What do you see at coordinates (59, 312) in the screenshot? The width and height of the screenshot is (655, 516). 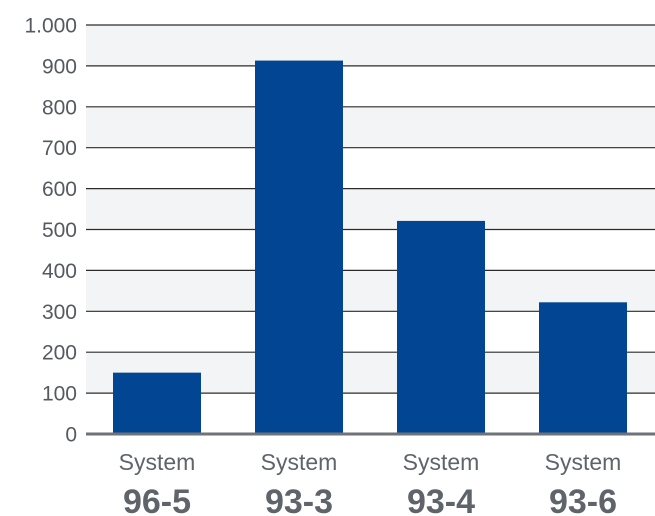 I see `y-tick-label: 300` at bounding box center [59, 312].